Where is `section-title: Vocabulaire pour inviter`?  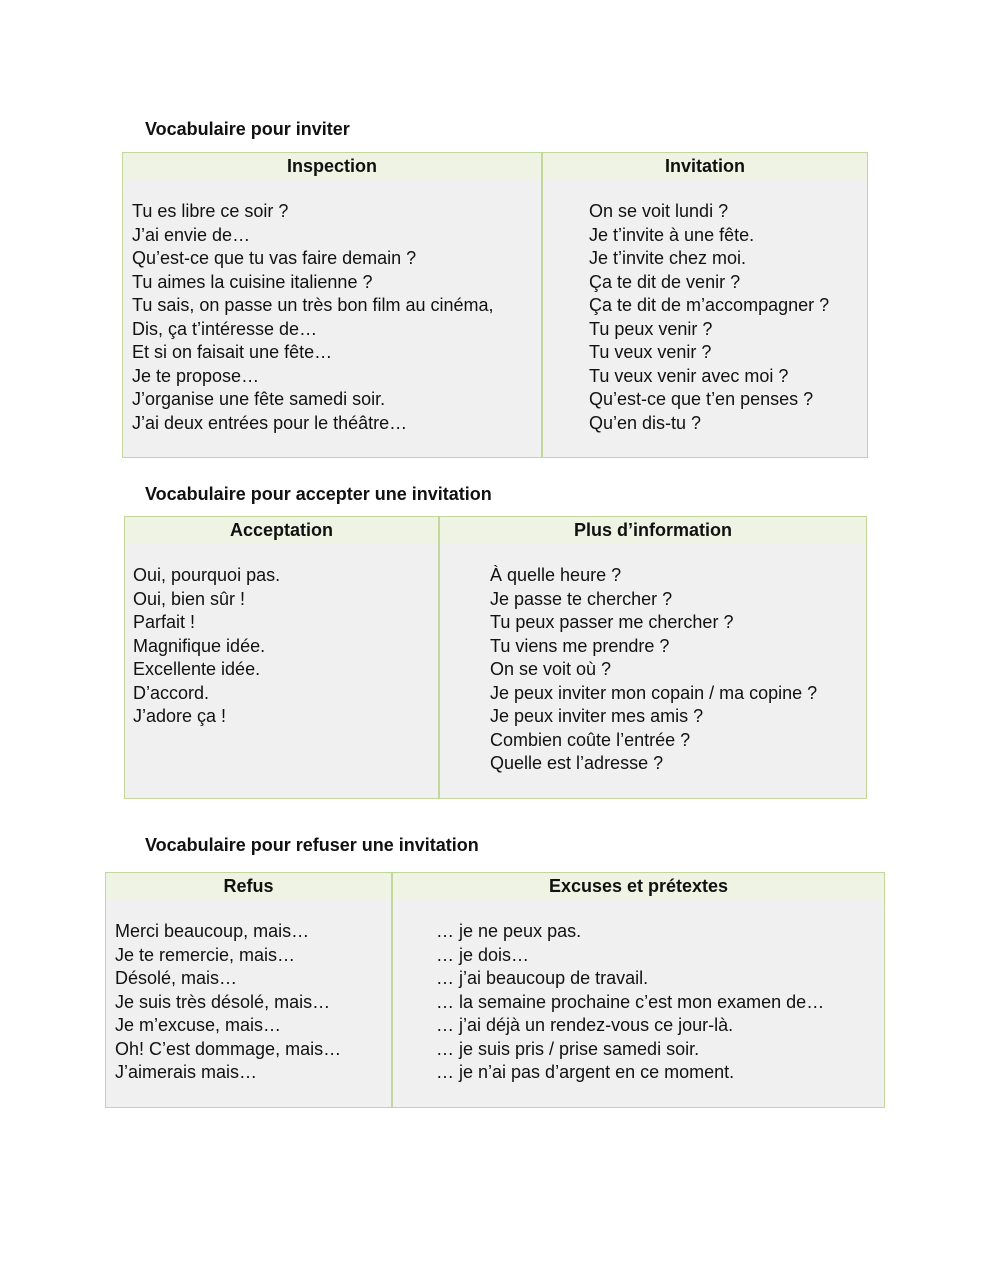
section-title: Vocabulaire pour inviter is located at coordinates (247, 129).